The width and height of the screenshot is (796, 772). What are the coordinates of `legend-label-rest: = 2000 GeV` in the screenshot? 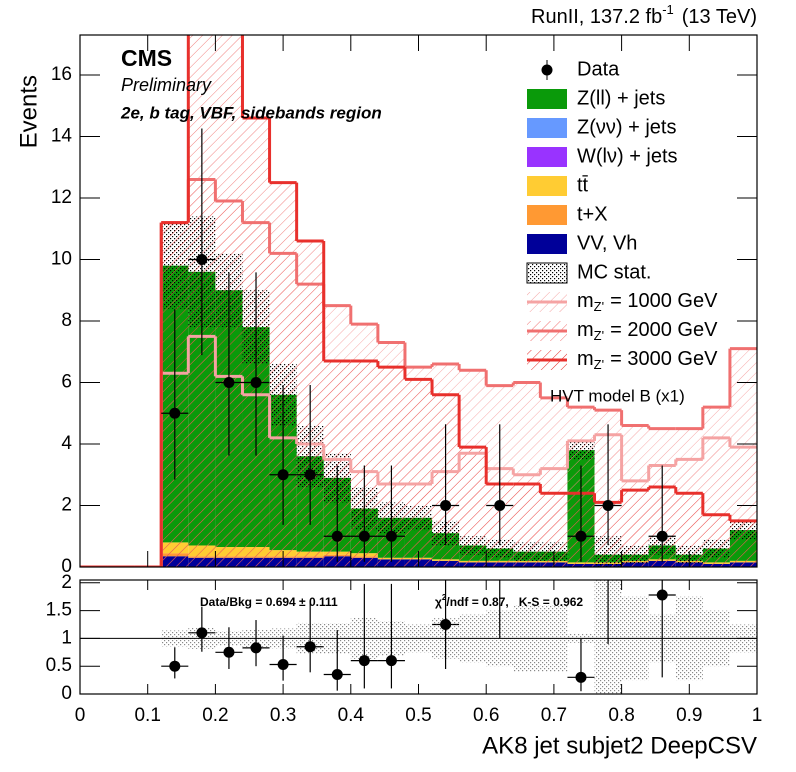 It's located at (664, 330).